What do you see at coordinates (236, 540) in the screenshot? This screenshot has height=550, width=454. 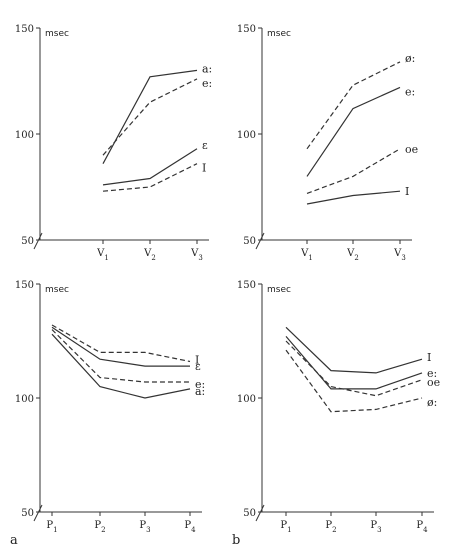 I see `panel-label: b` at bounding box center [236, 540].